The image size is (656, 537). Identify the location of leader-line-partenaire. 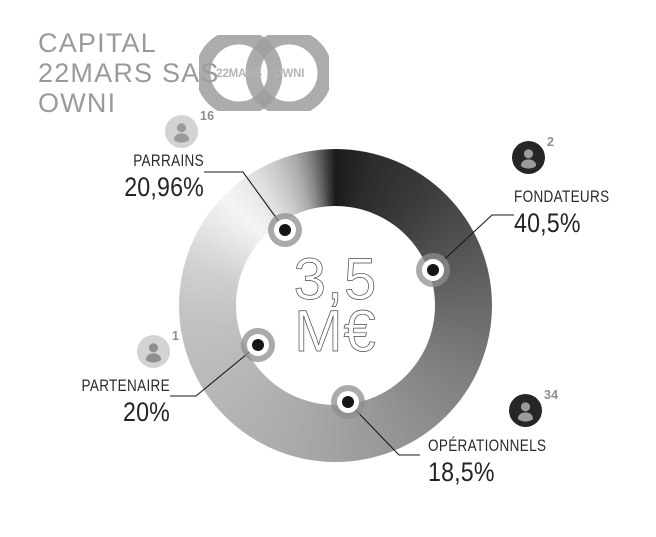
(214, 370).